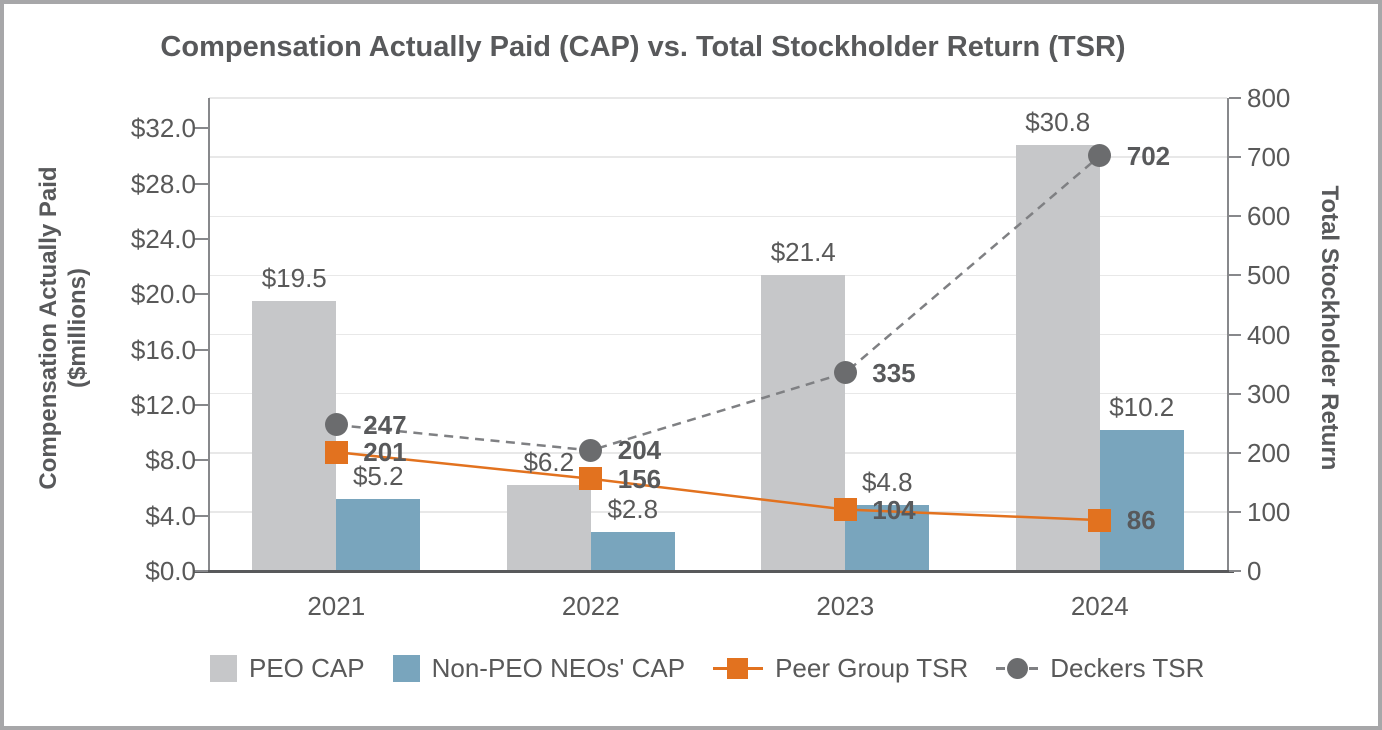  Describe the element at coordinates (163, 128) in the screenshot. I see `left-axis-tick-label: $32.0` at that location.